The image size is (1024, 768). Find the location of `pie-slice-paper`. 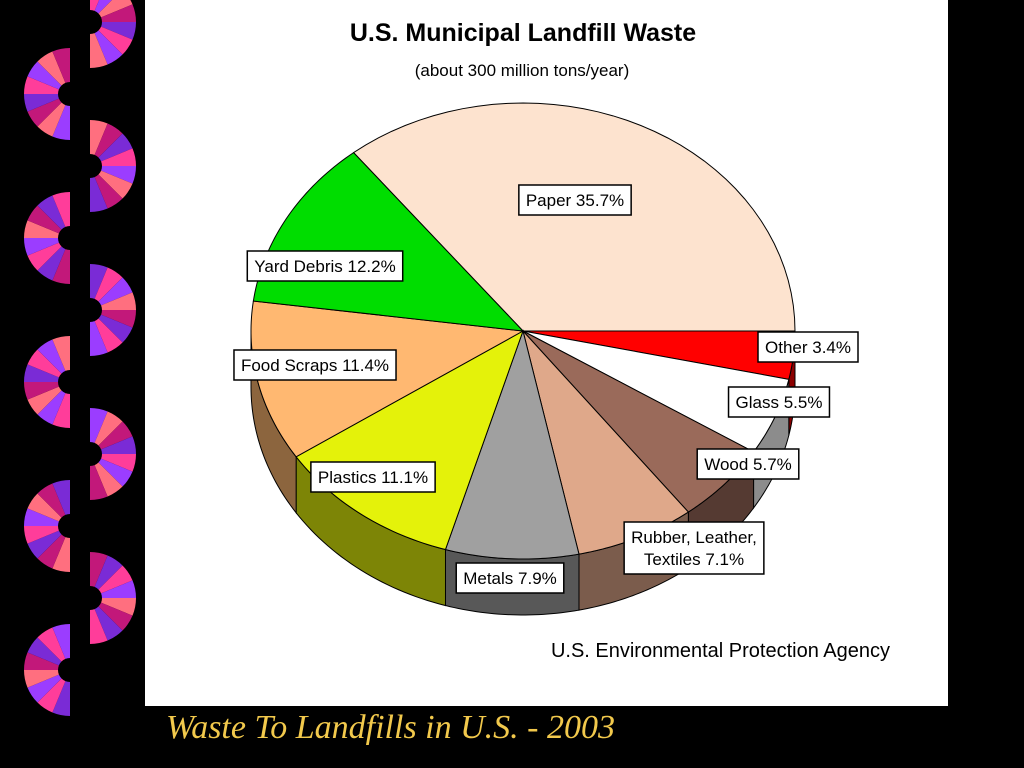

pie-slice-paper is located at coordinates (574, 217).